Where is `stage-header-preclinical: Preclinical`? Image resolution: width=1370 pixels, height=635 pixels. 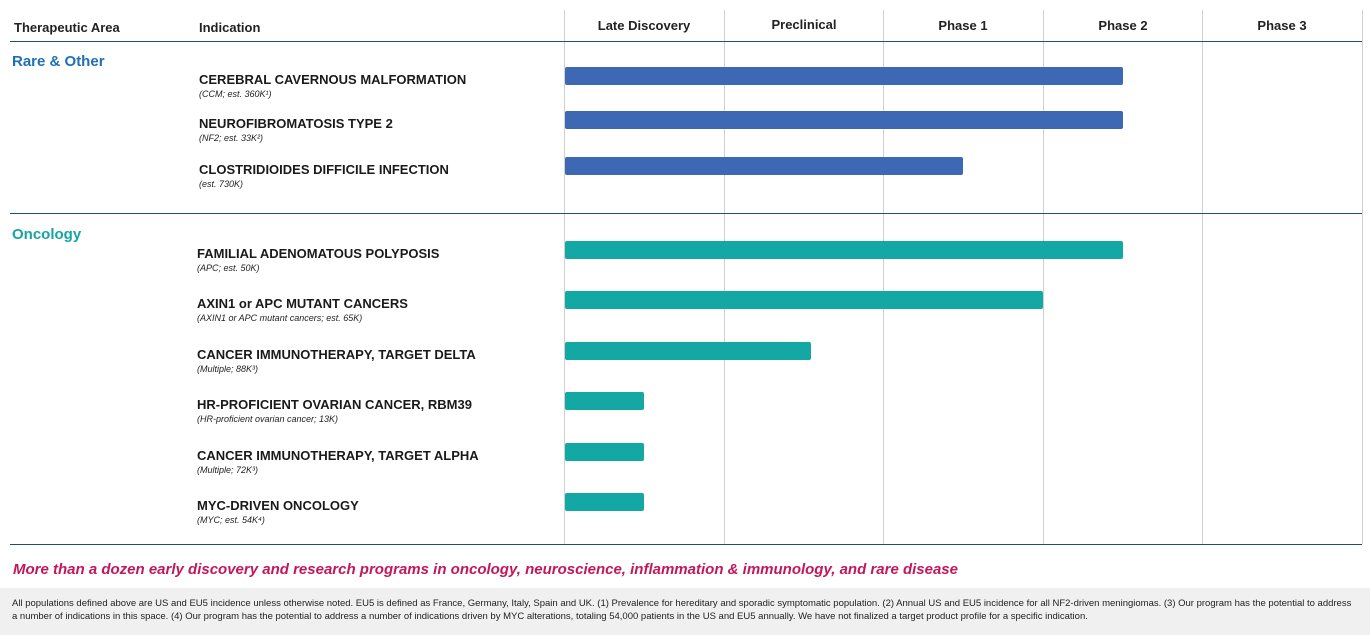 stage-header-preclinical: Preclinical is located at coordinates (804, 24).